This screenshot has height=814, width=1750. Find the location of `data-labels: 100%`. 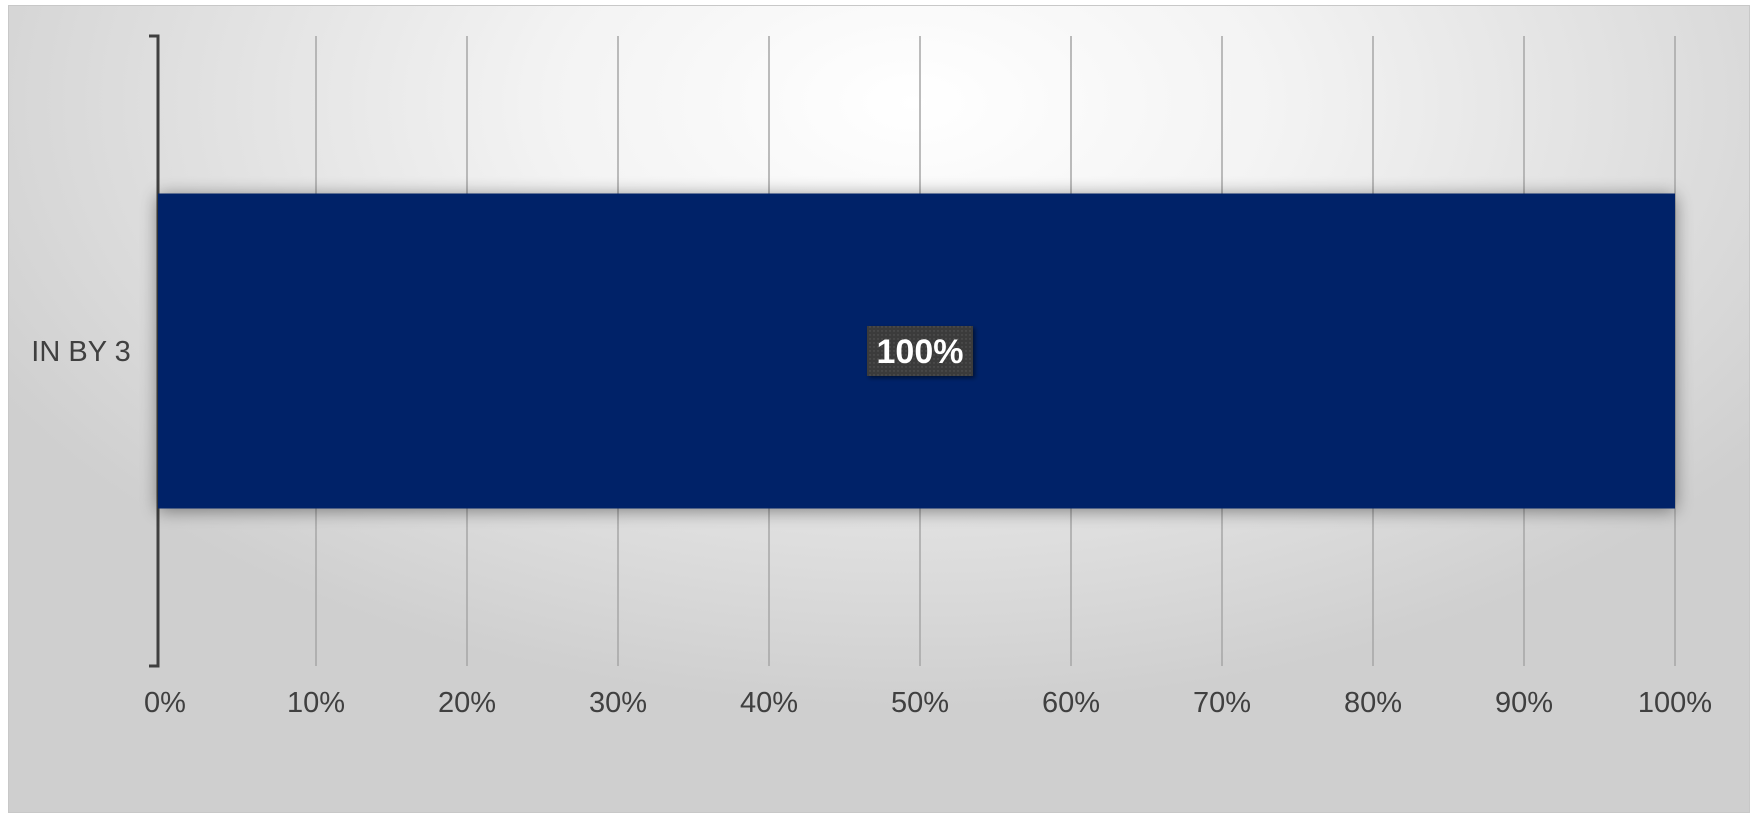

data-labels: 100% is located at coordinates (920, 351).